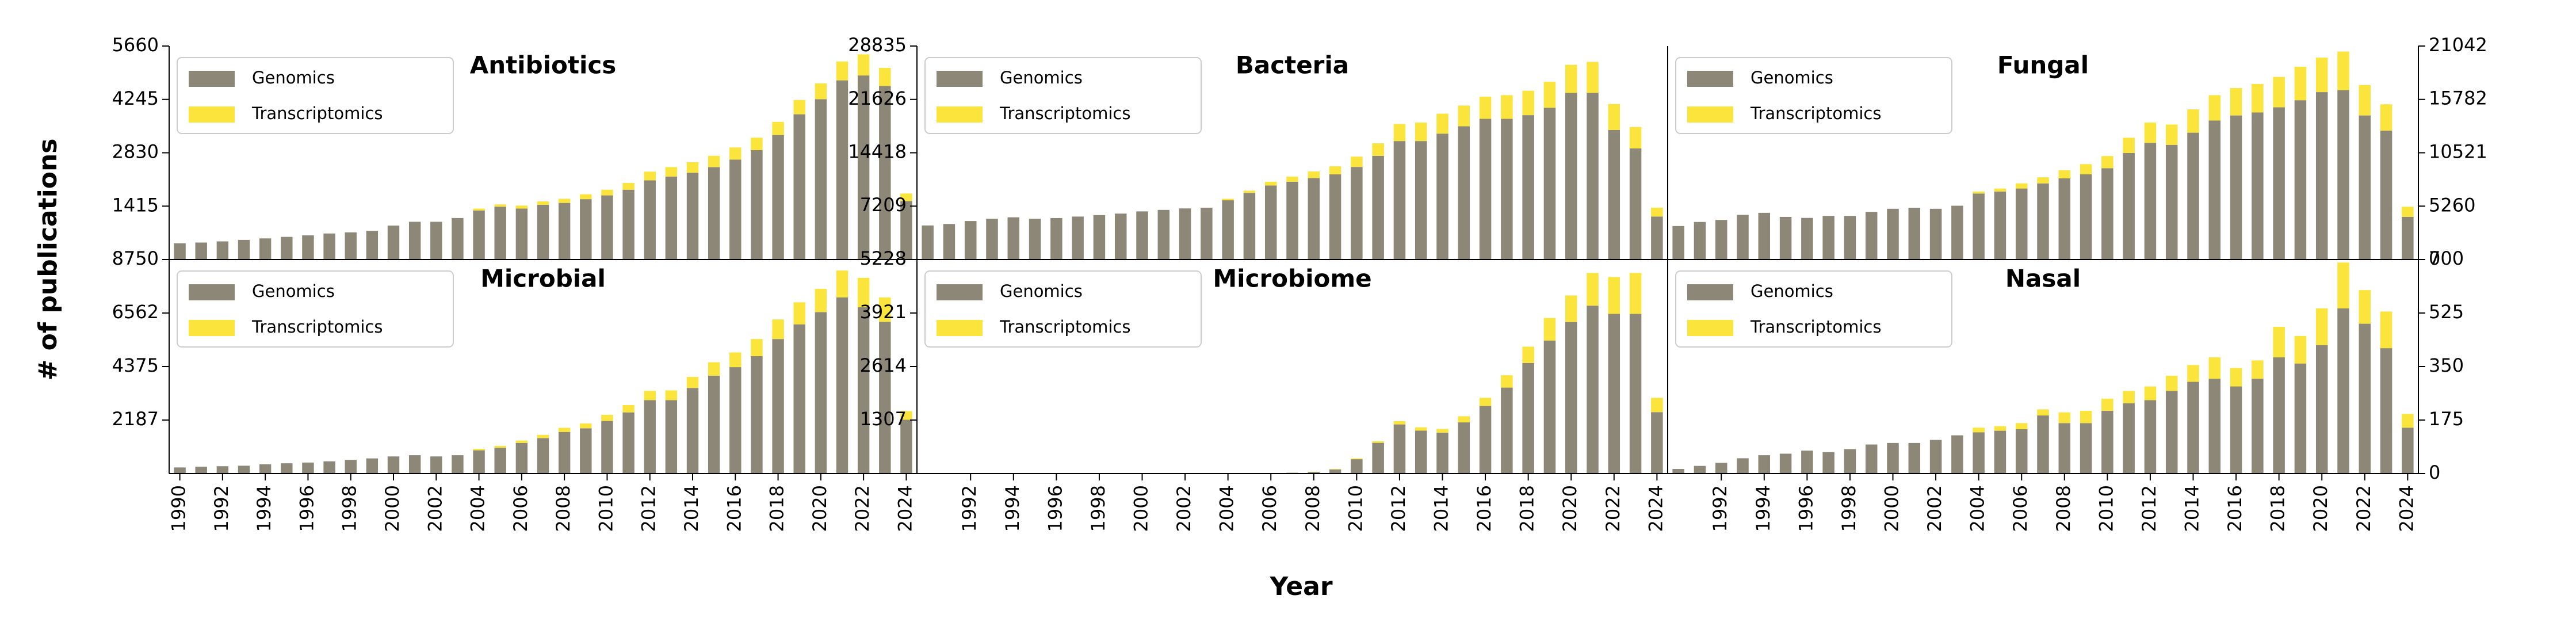 This screenshot has width=2576, height=641. I want to click on x-tick-label: 2024, so click(905, 508).